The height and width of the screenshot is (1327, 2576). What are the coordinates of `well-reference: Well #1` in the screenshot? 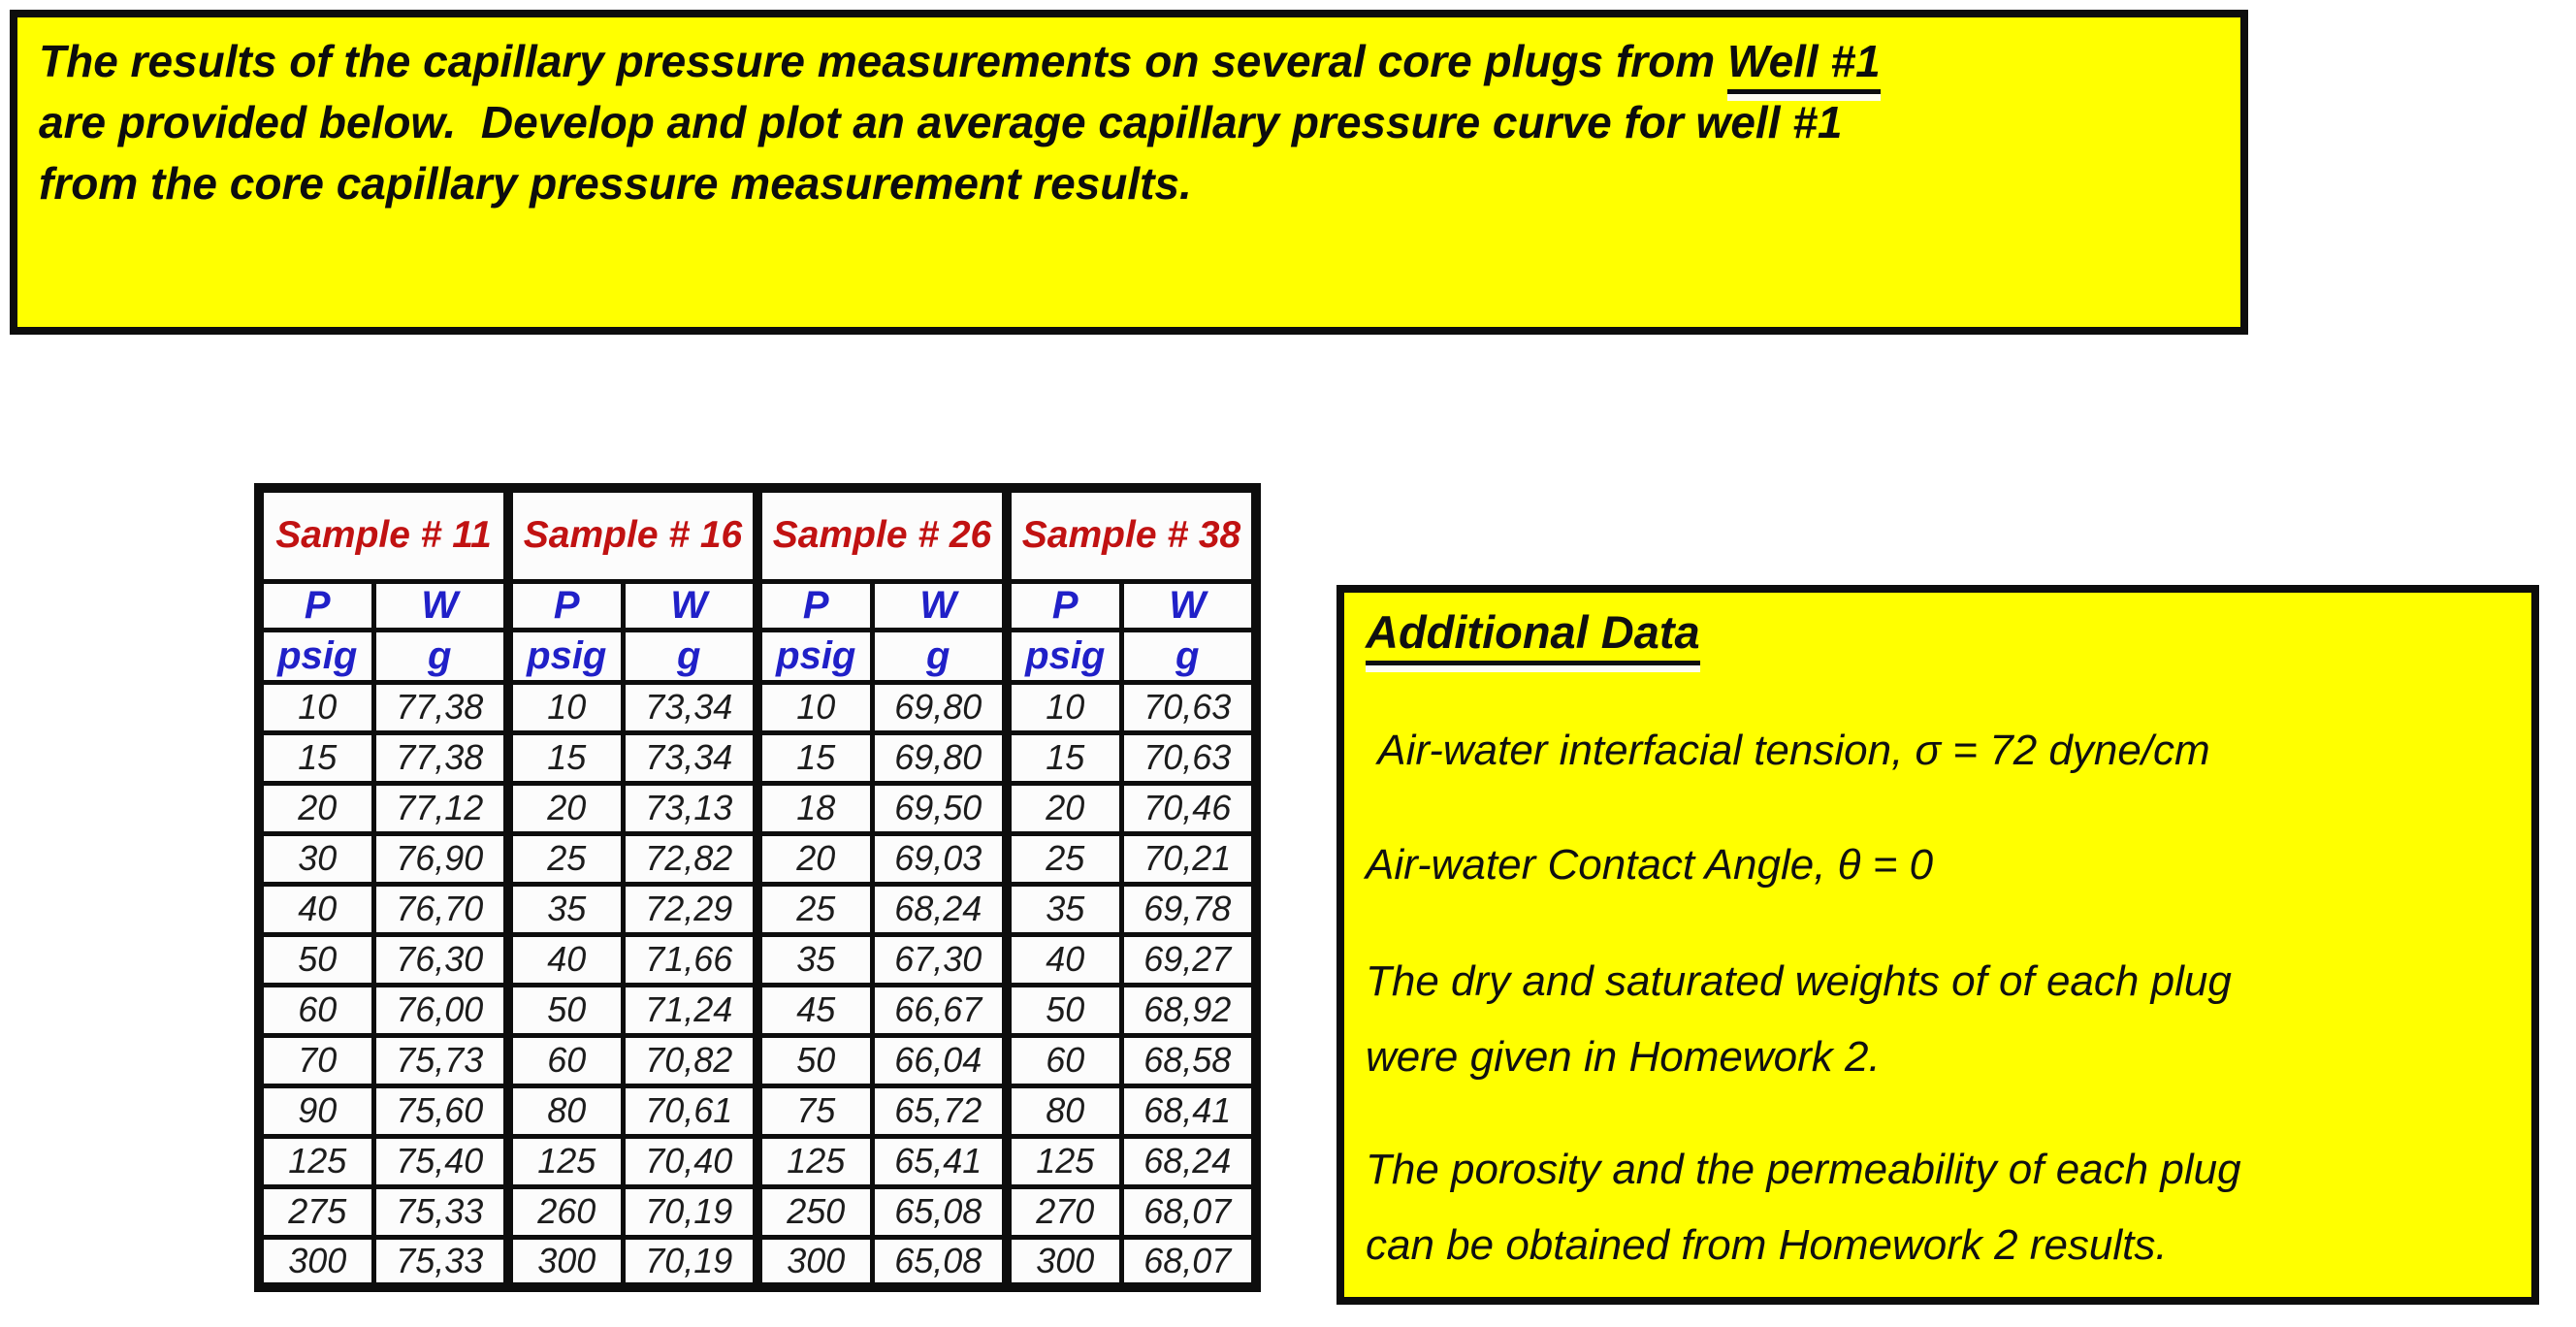 It's located at (1803, 65).